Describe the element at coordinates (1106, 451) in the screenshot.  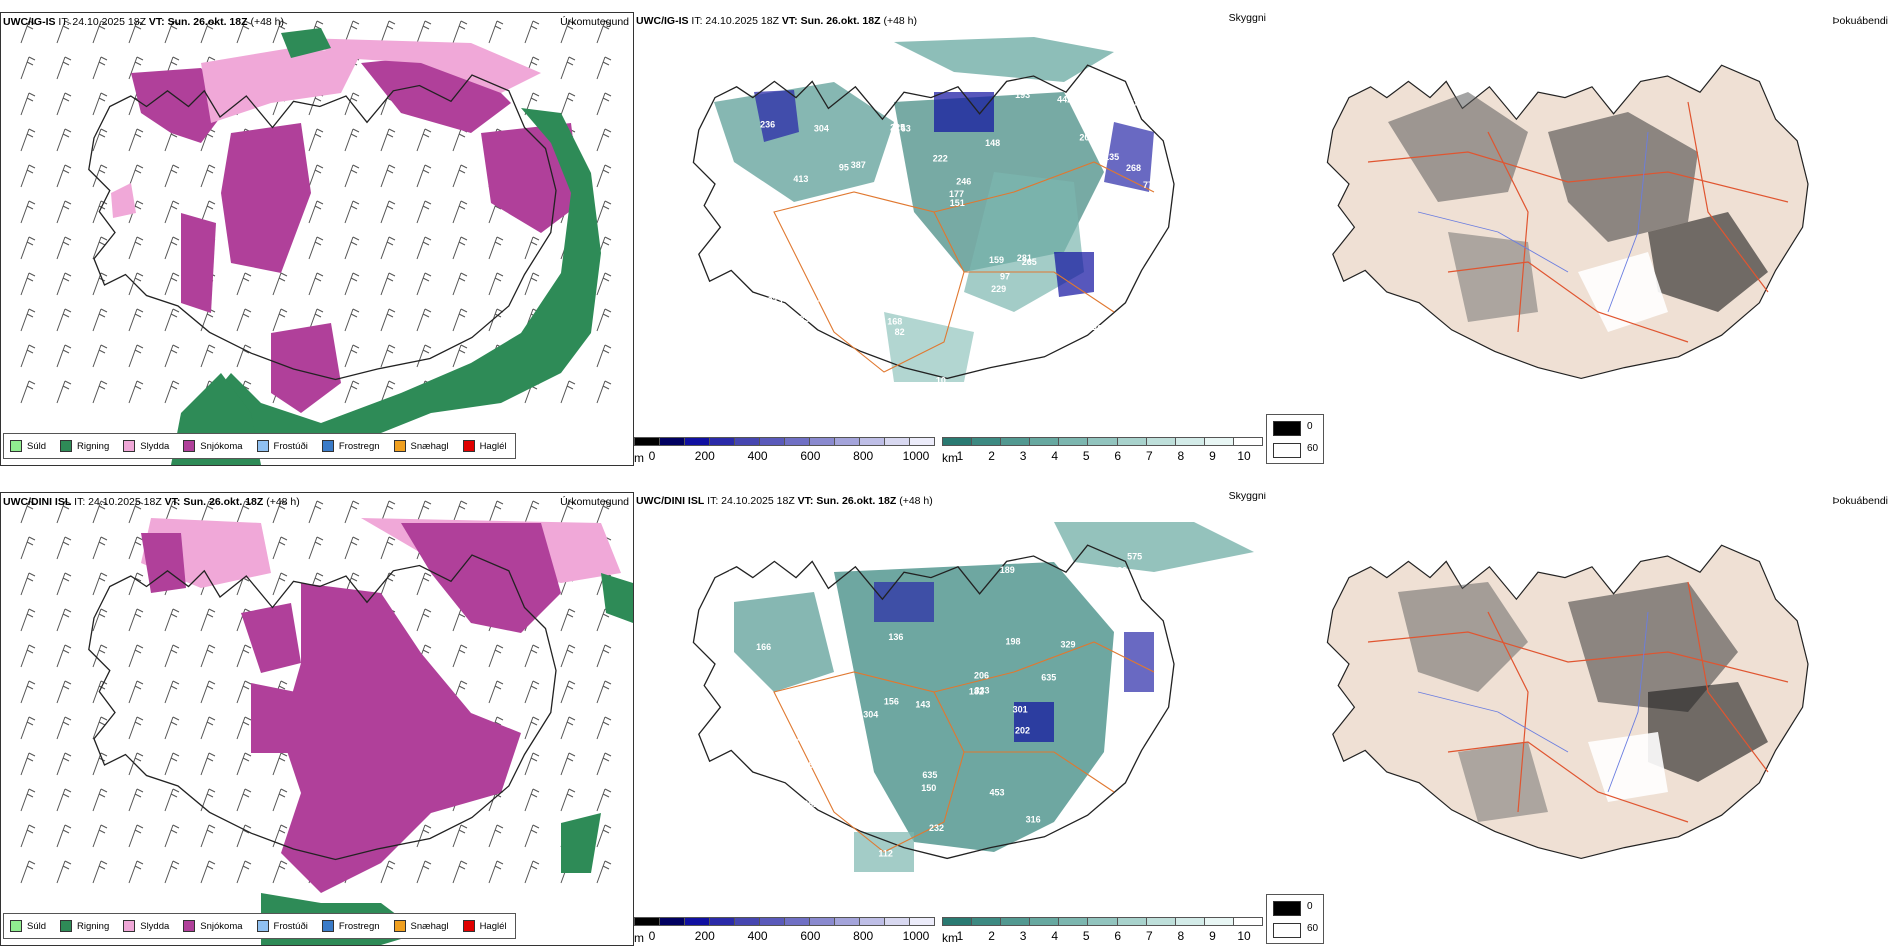
I see `visibility-colorbar-top: km 1 2 3 4 5 6 7 8 9 10` at that location.